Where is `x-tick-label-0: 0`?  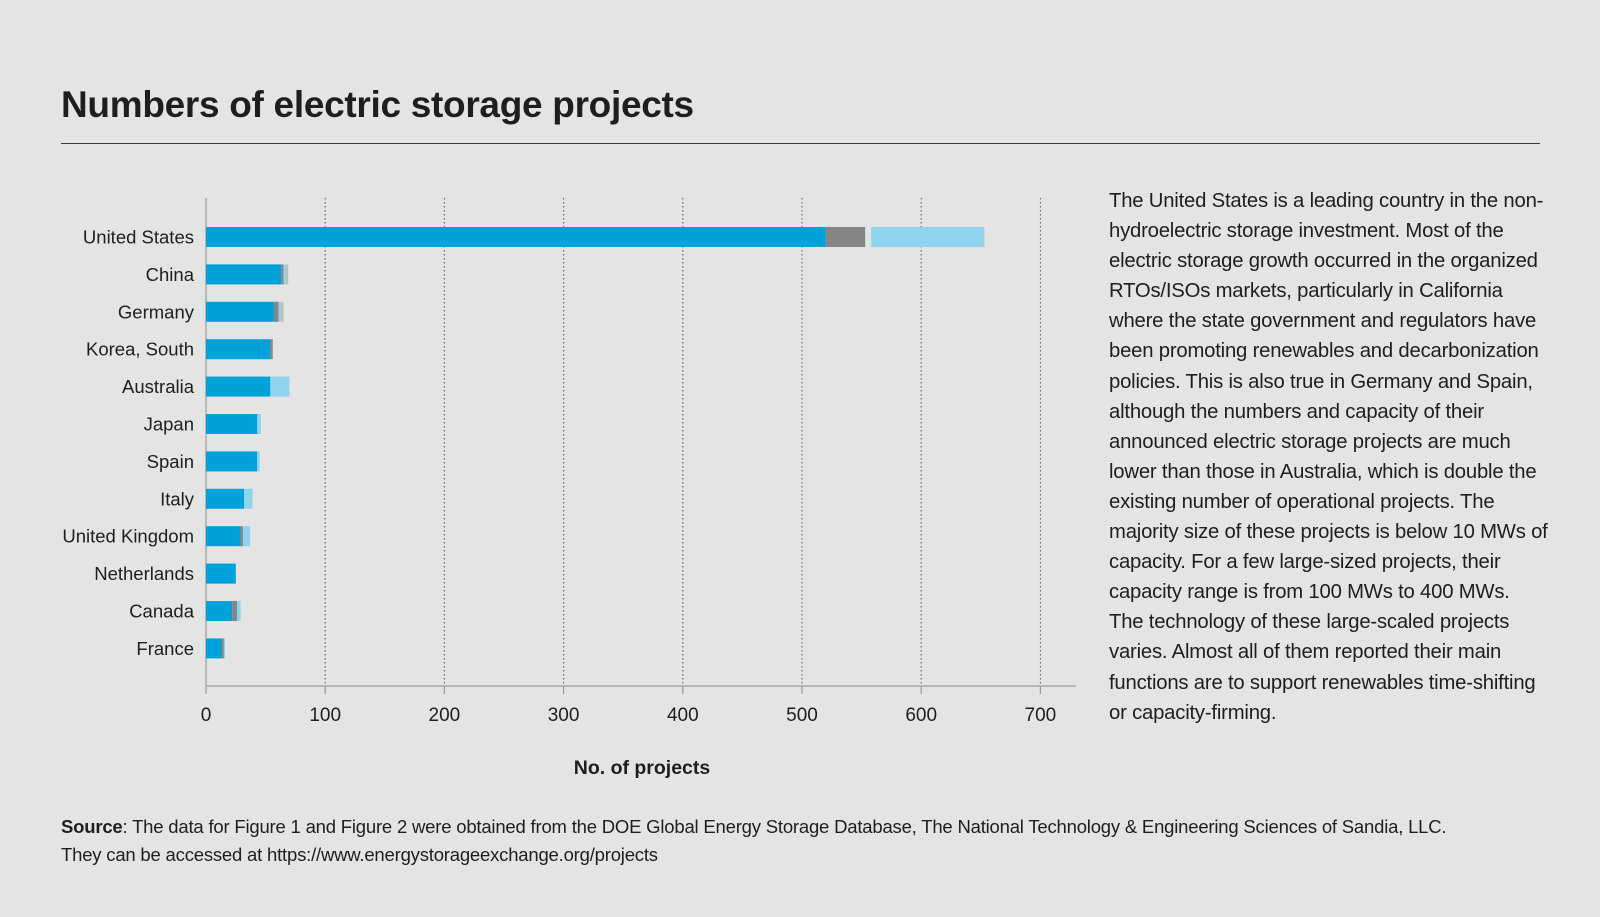 x-tick-label-0: 0 is located at coordinates (206, 715).